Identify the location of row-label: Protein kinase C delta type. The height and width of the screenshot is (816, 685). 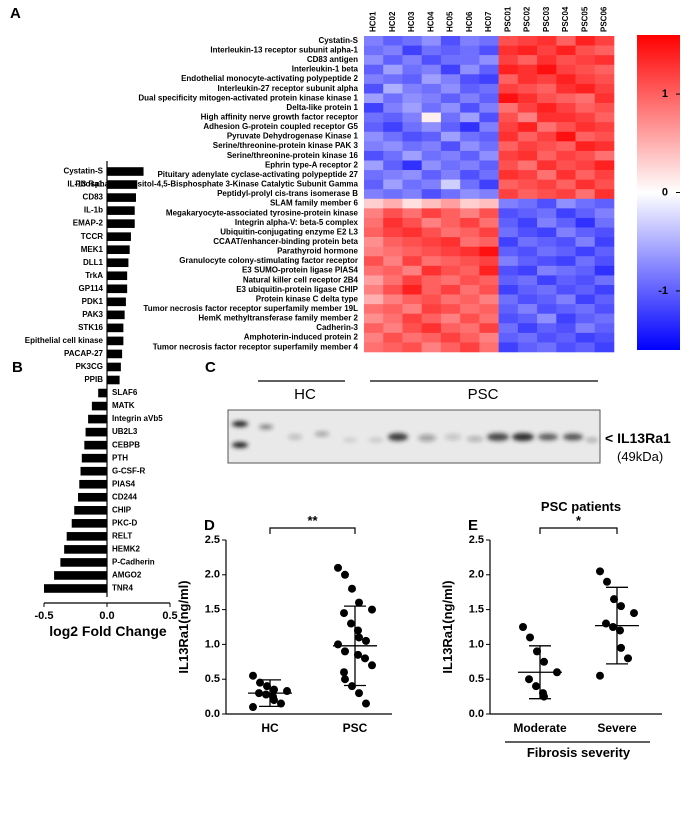
(307, 298).